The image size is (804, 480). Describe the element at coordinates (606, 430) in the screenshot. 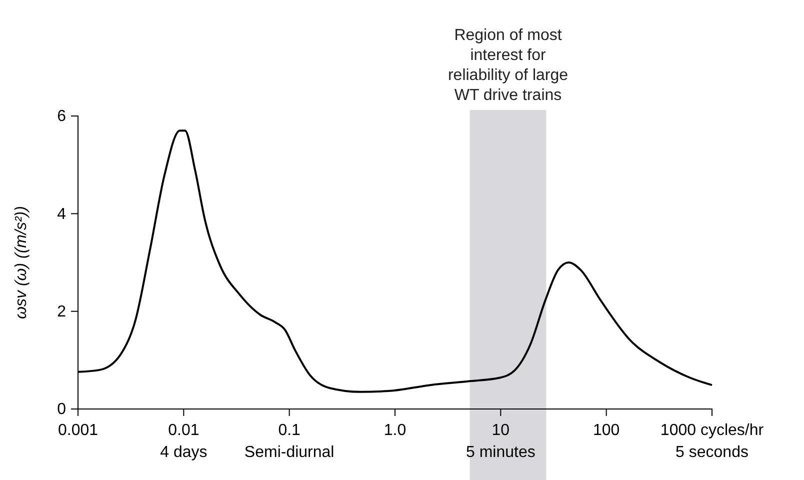

I see `x-tick-label: 100` at that location.